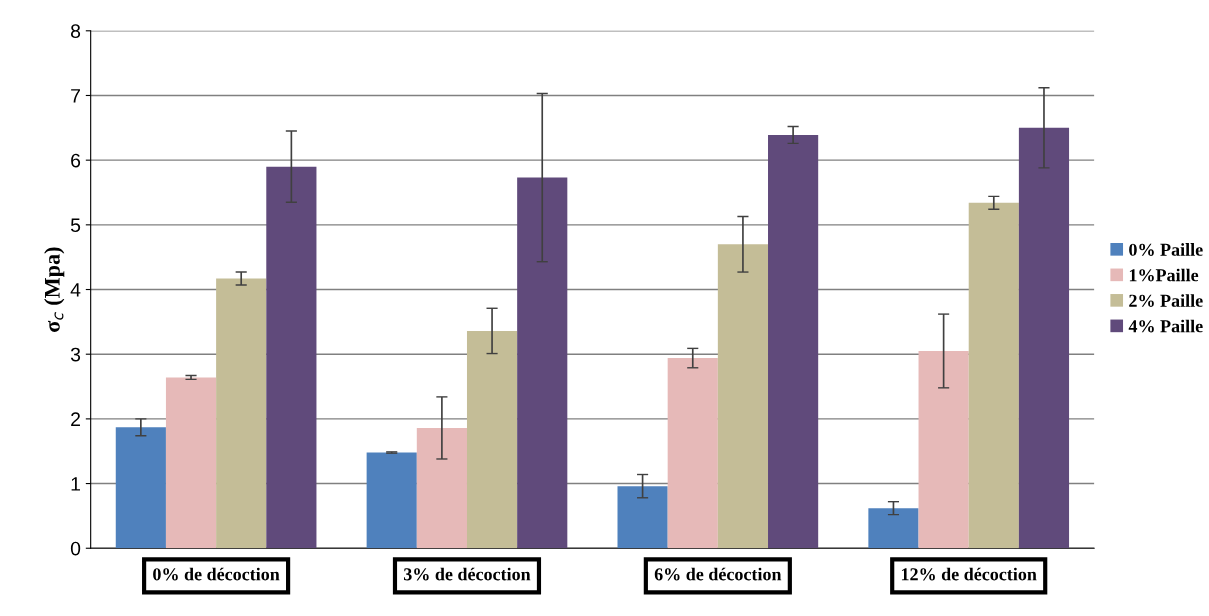 Image resolution: width=1209 pixels, height=616 pixels. What do you see at coordinates (75, 419) in the screenshot?
I see `y-tick-label: 2` at bounding box center [75, 419].